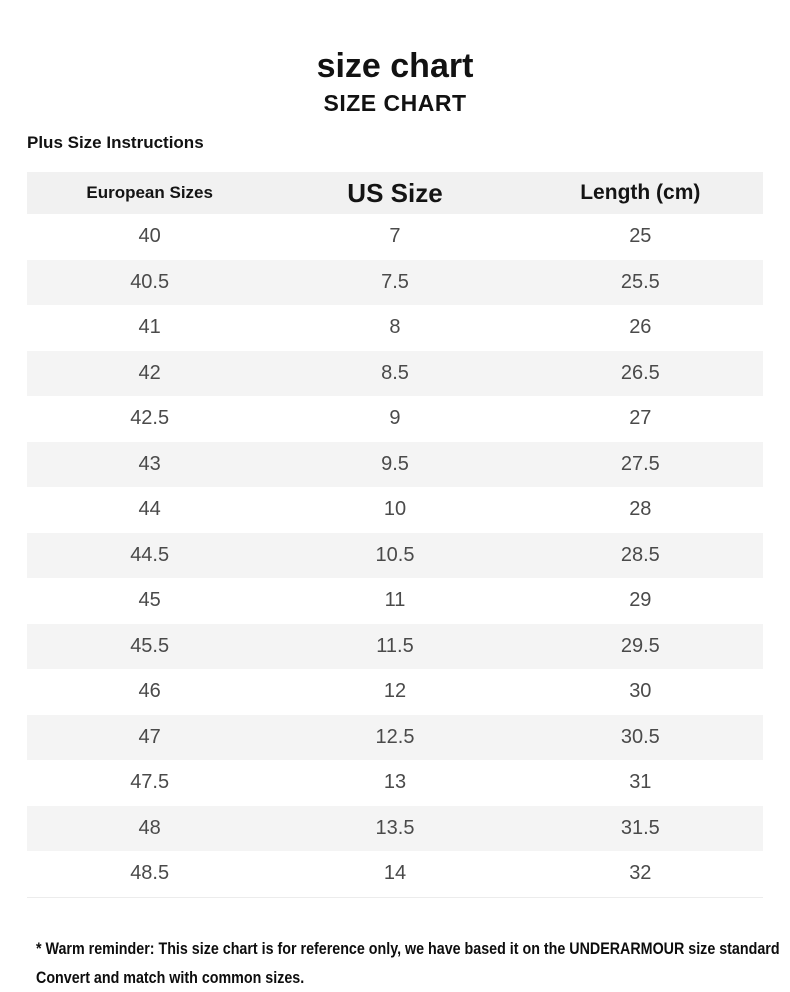 Image resolution: width=790 pixels, height=992 pixels. I want to click on table-row: 41 8 26, so click(395, 328).